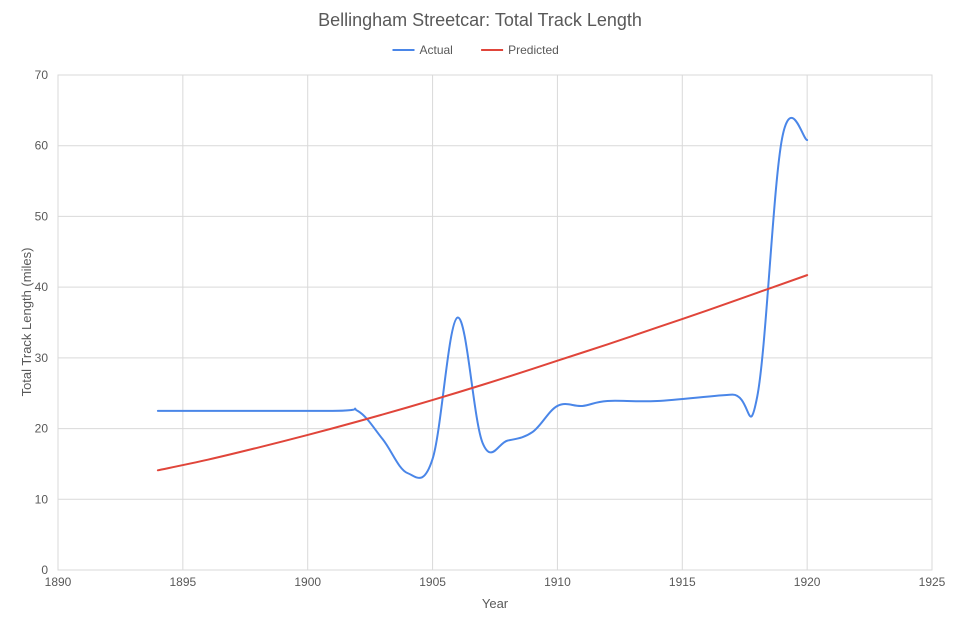 The height and width of the screenshot is (626, 960). Describe the element at coordinates (42, 499) in the screenshot. I see `y-tick-label: 10` at that location.